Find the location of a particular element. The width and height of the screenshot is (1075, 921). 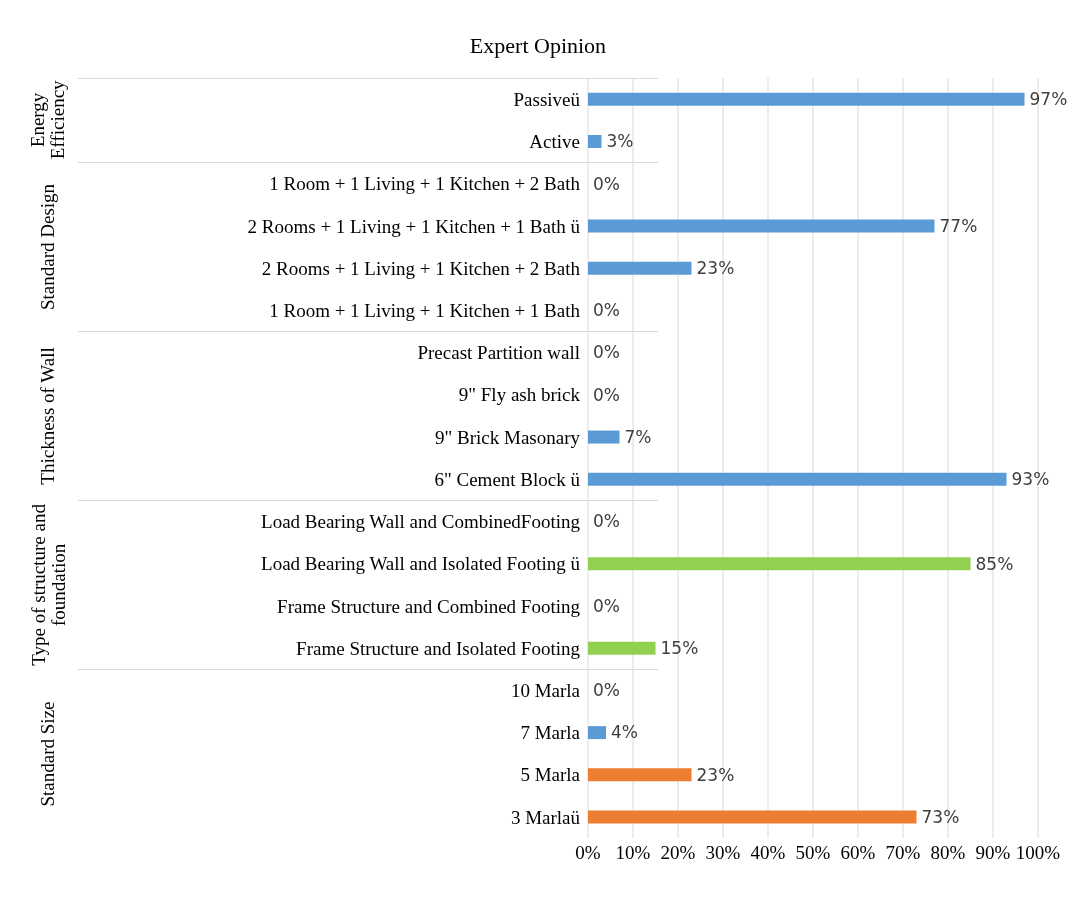

y-tick-label: 3 Marlaü is located at coordinates (545, 817).